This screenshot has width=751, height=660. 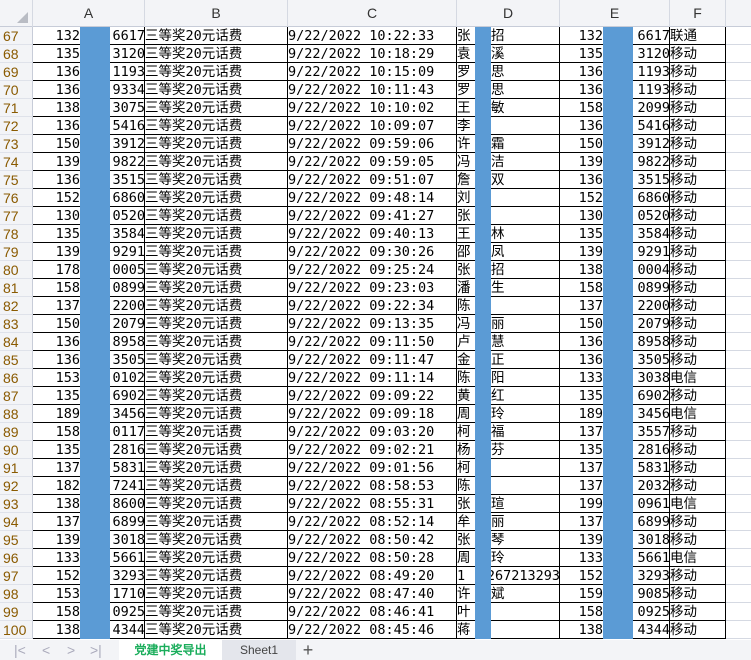 I want to click on cell-d-rest: 玲, so click(x=525, y=558).